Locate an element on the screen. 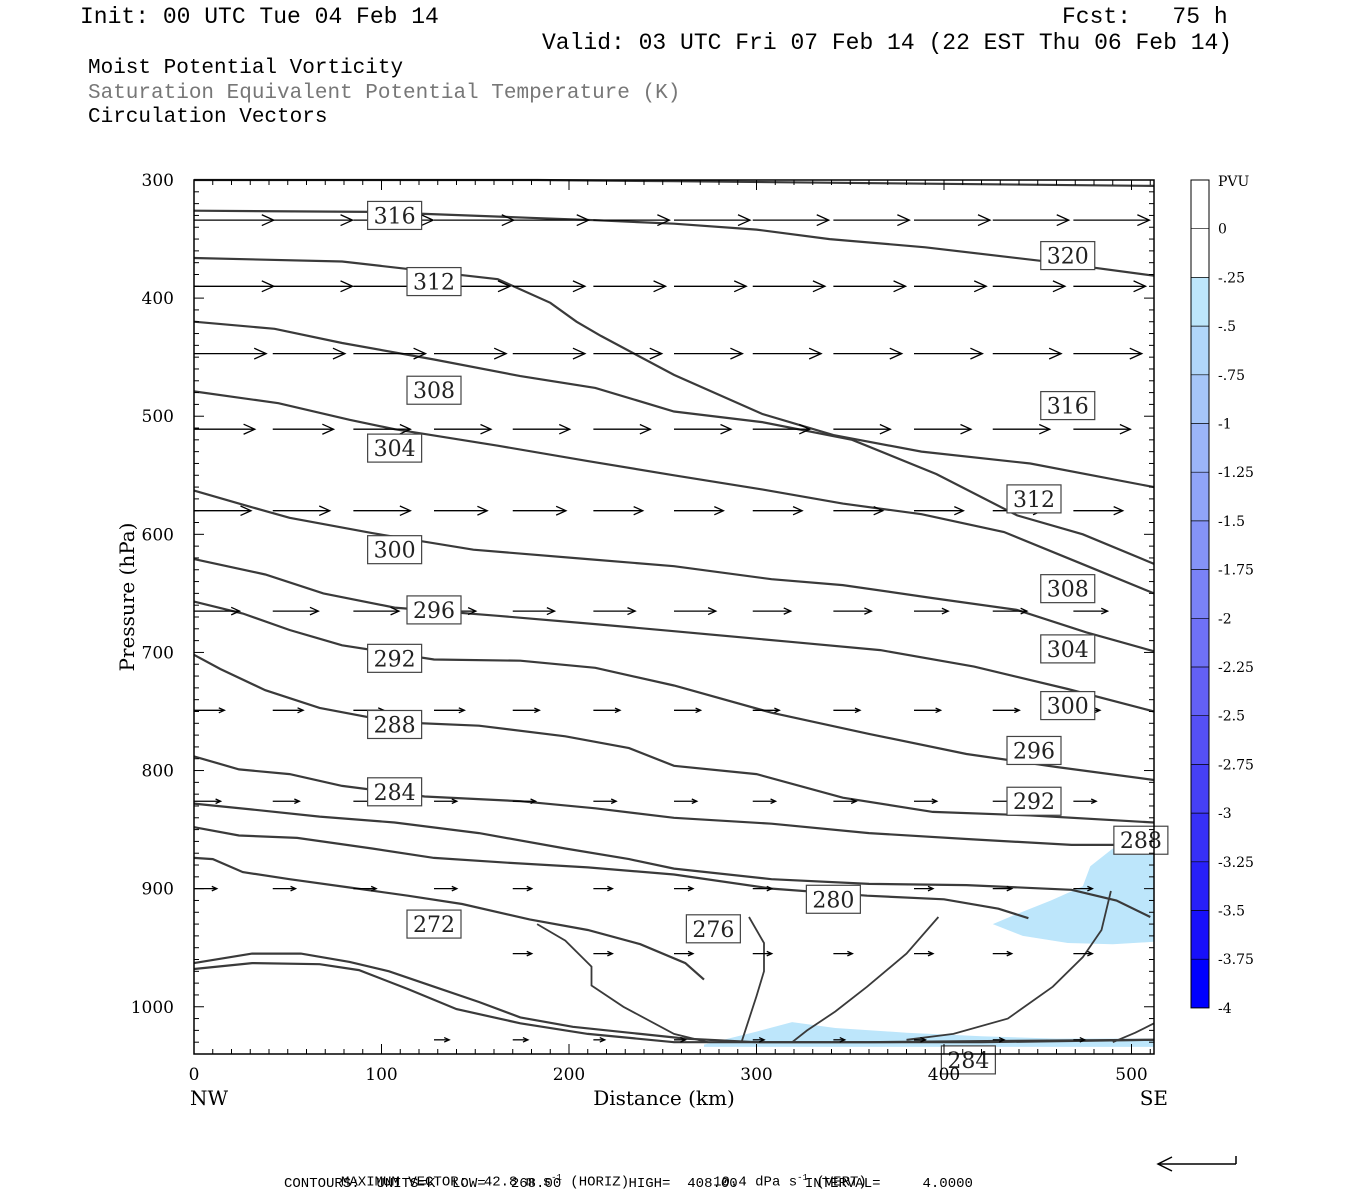 The image size is (1350, 1200). y-tick-label: 900 is located at coordinates (158, 890).